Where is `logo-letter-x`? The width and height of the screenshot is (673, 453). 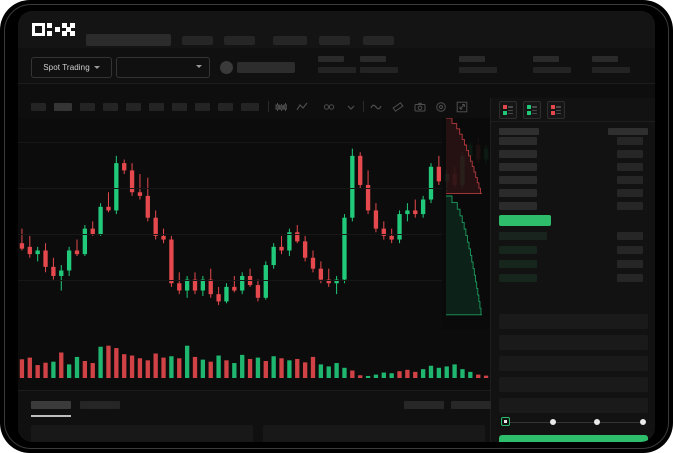
logo-letter-x is located at coordinates (68, 29).